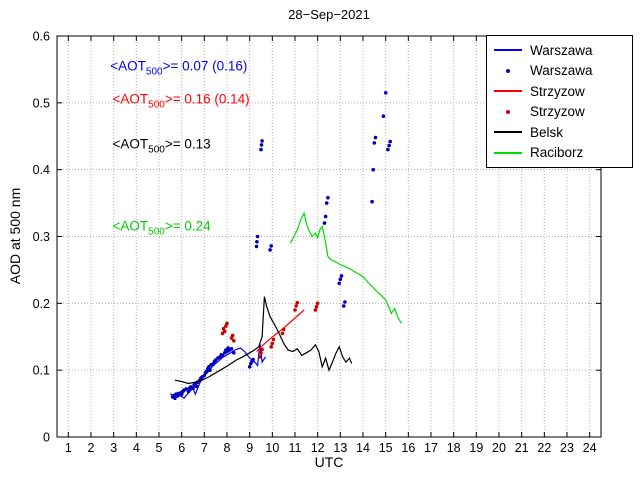 Image resolution: width=640 pixels, height=480 pixels. Describe the element at coordinates (181, 448) in the screenshot. I see `x-tick-label: 6` at that location.